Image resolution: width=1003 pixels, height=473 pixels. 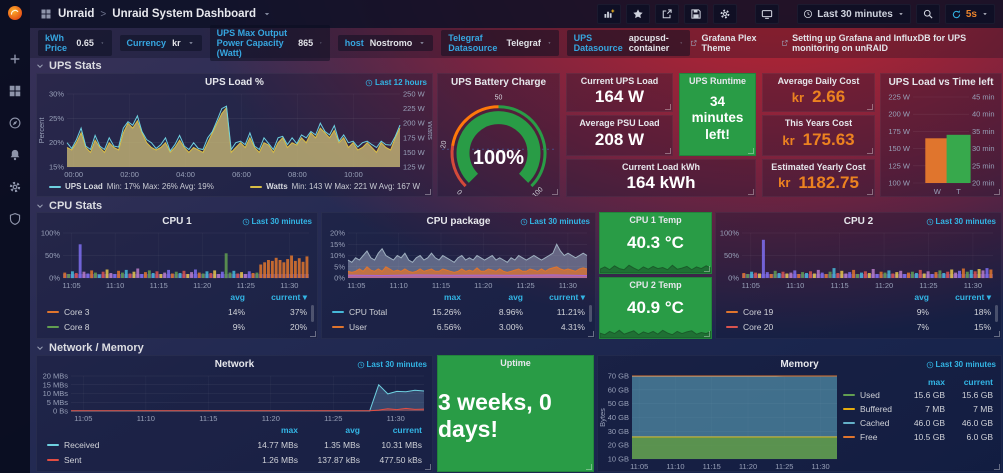 I want to click on dashboard-grid-icon, so click(x=46, y=14).